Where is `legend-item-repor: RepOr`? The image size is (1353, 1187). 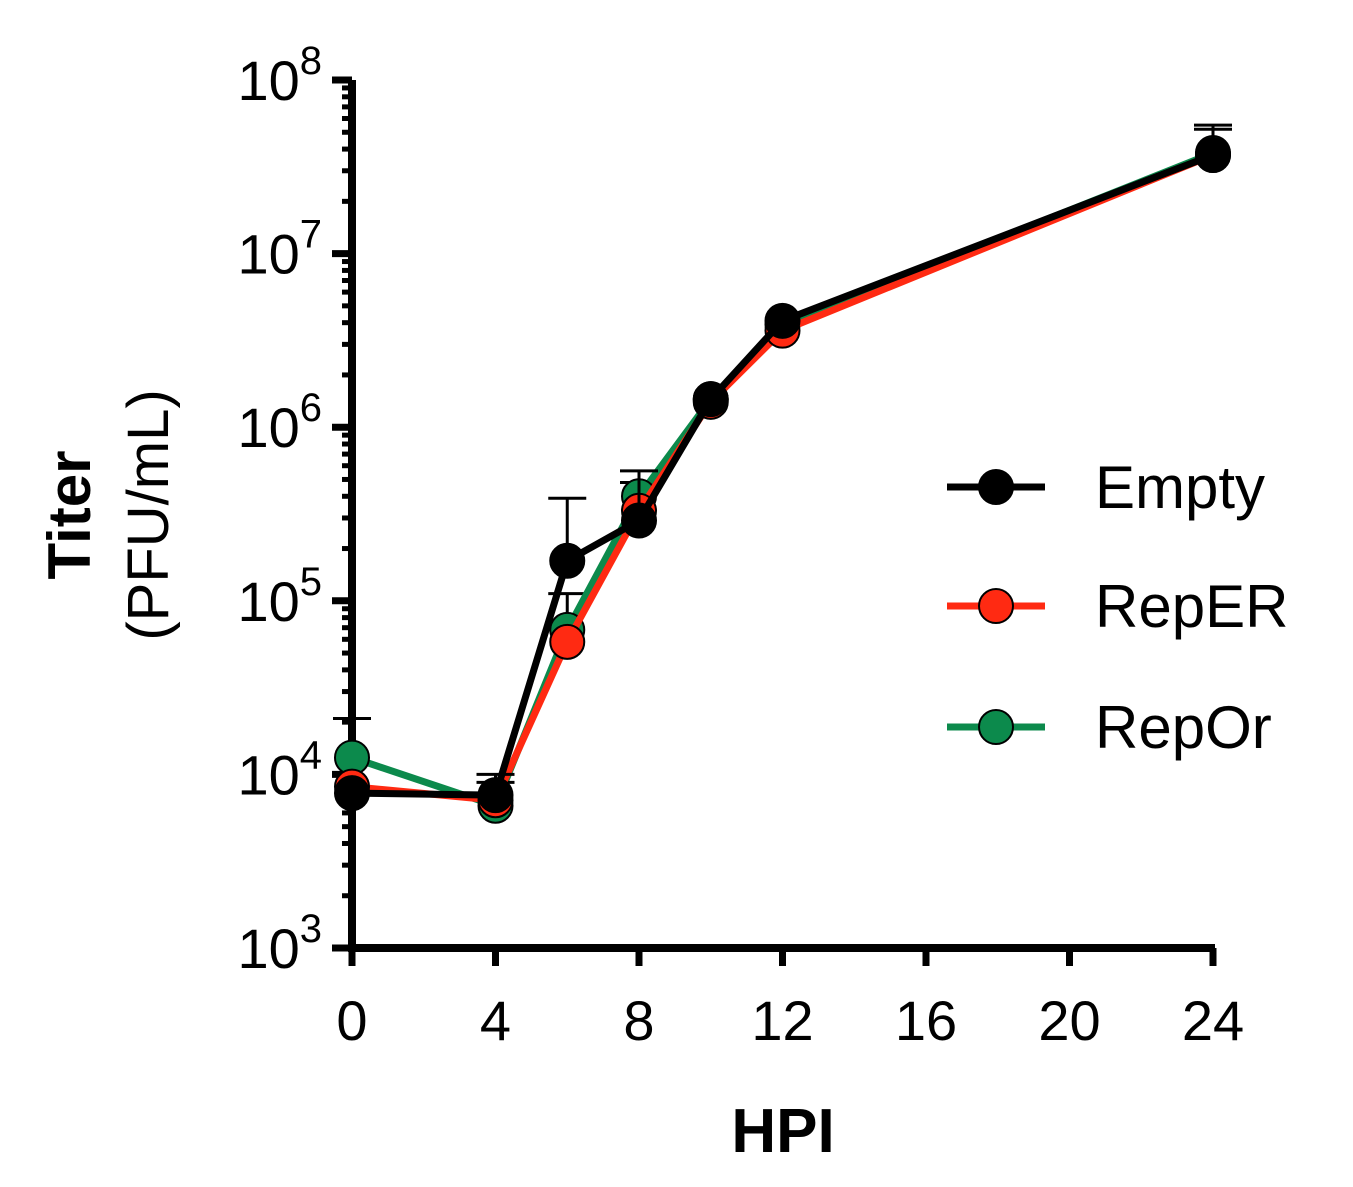
legend-item-repor: RepOr is located at coordinates (1109, 727).